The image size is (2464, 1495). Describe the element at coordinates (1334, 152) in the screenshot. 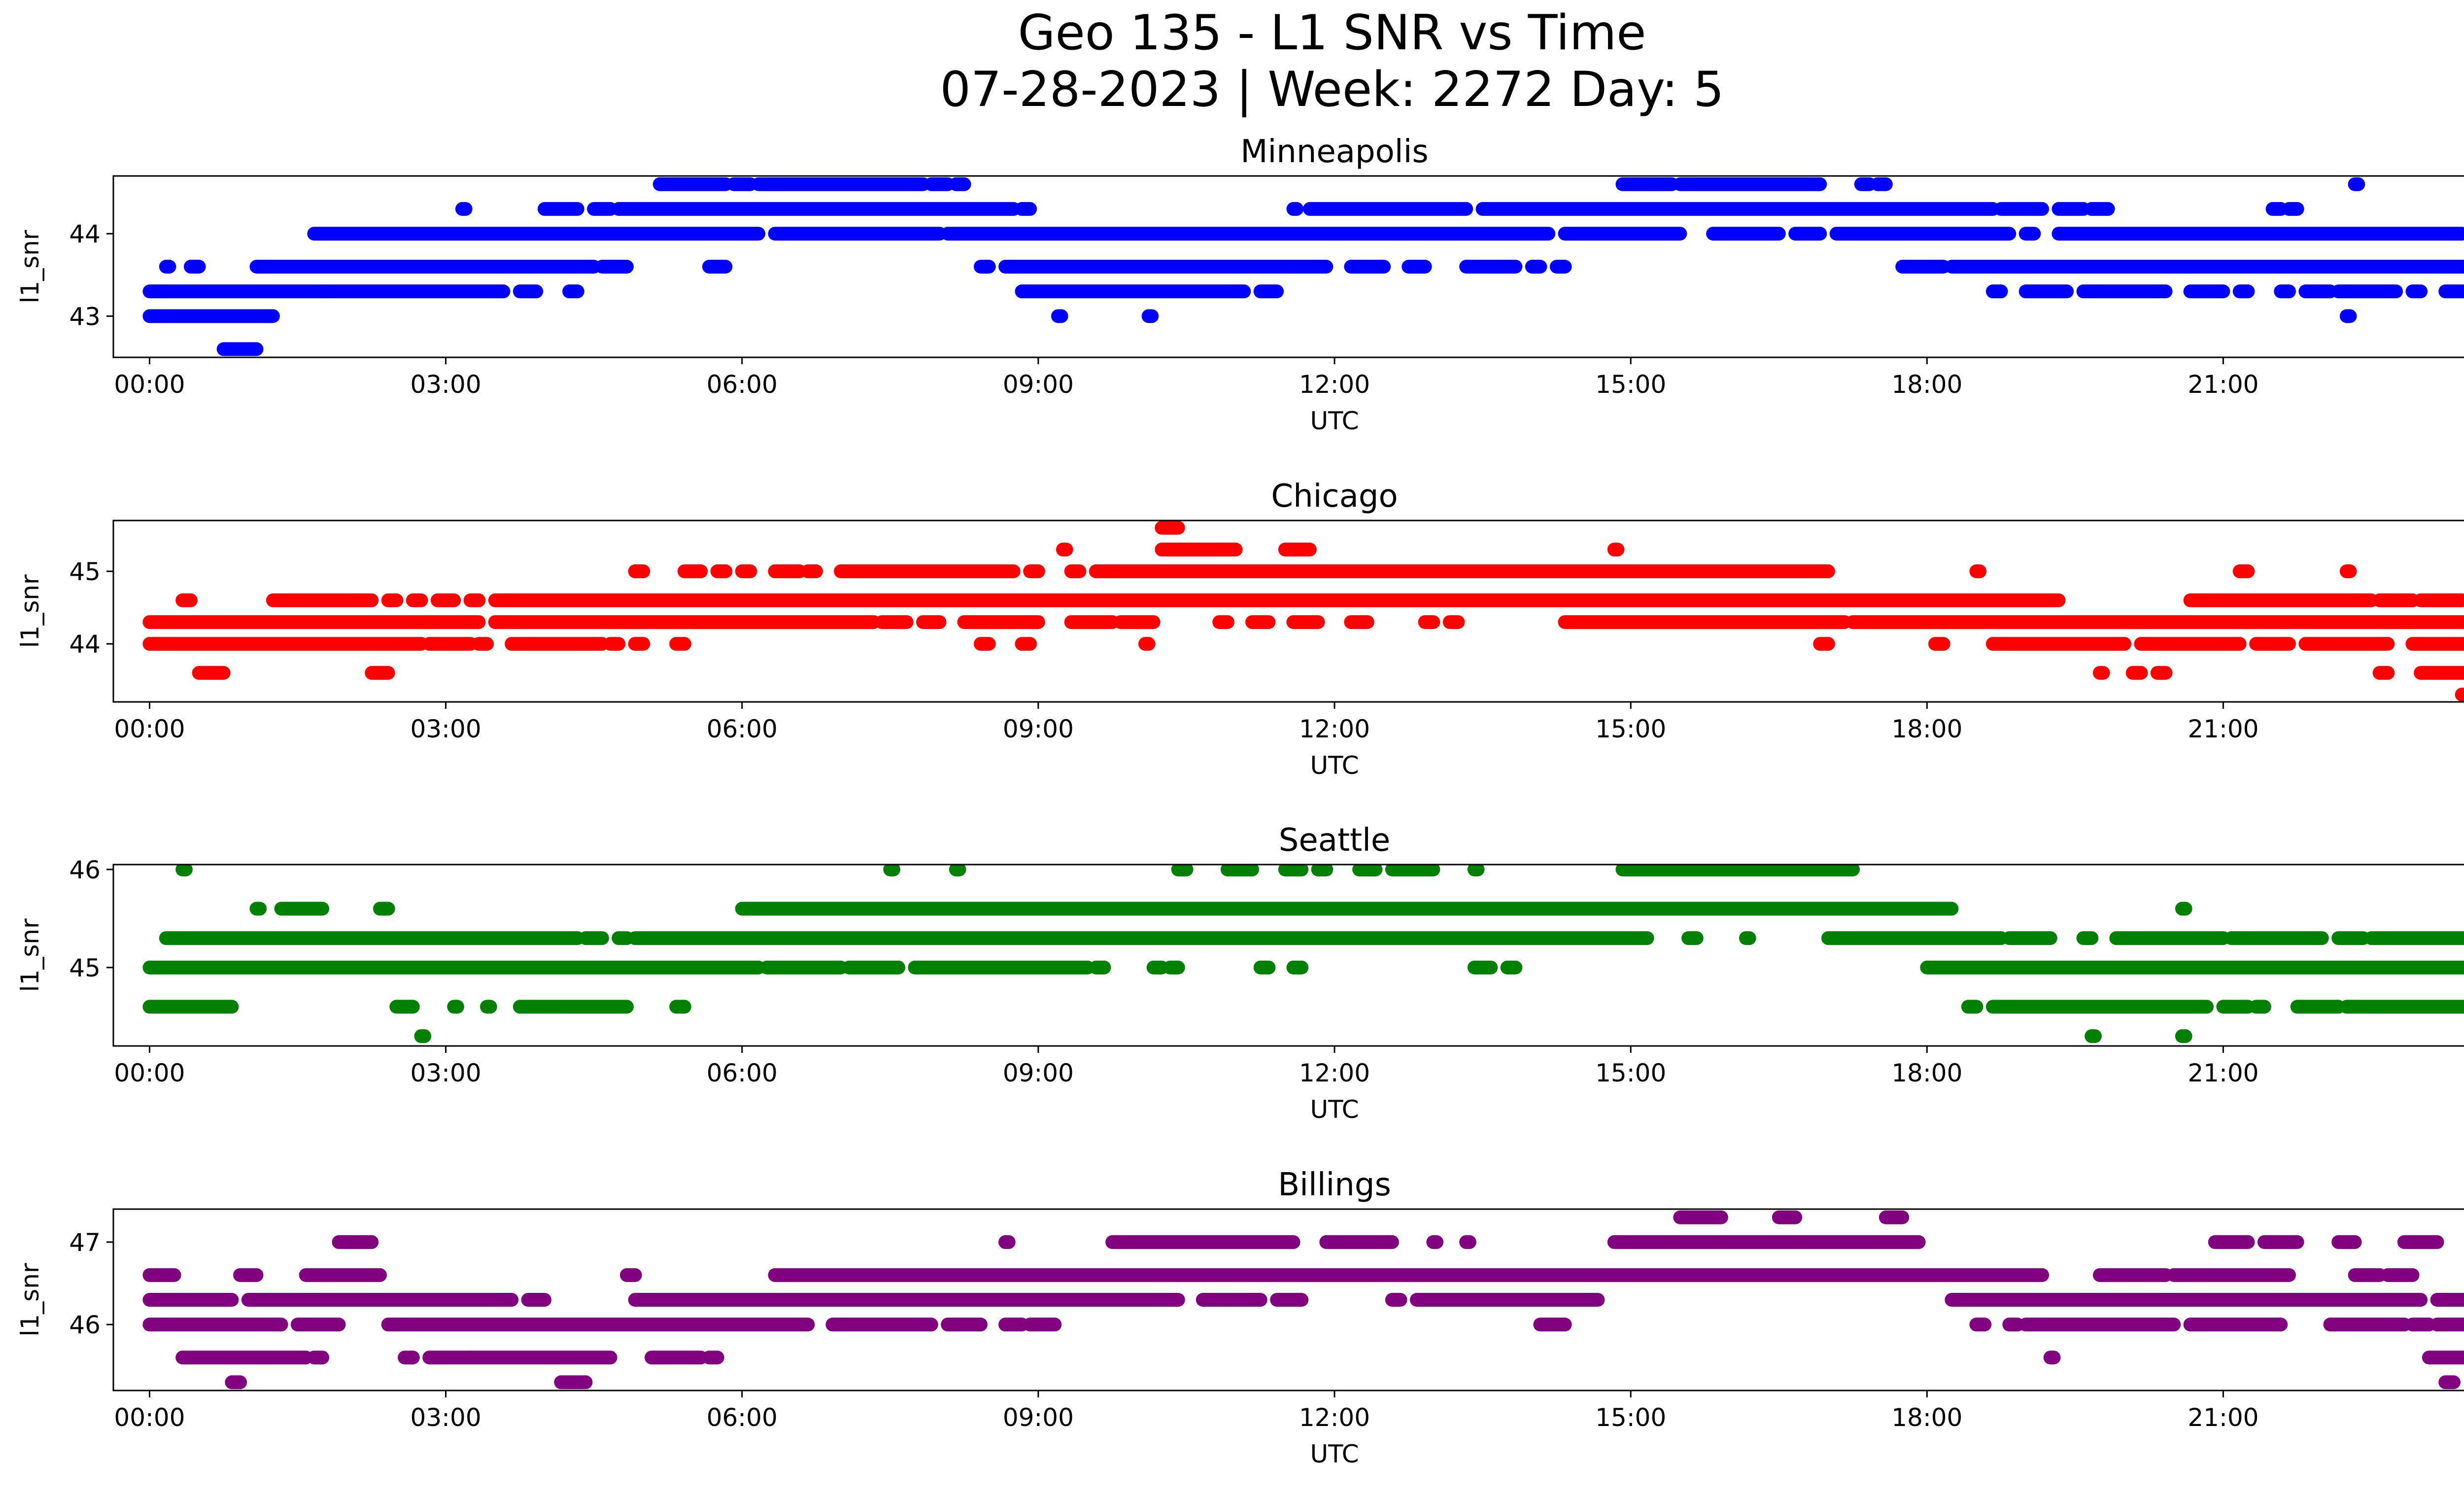

I see `panel-title: Minneapolis` at that location.